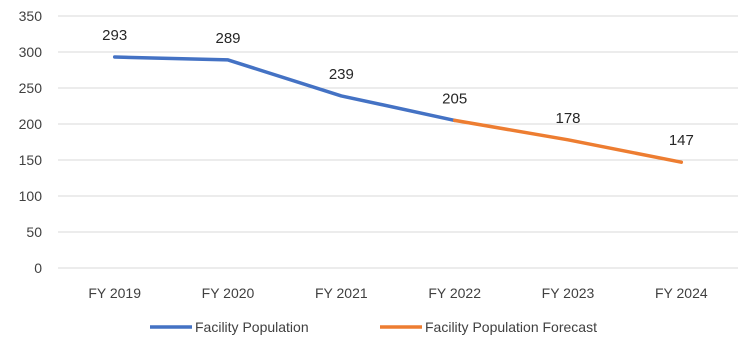  Describe the element at coordinates (454, 293) in the screenshot. I see `x-tick-label: FY 2022` at that location.